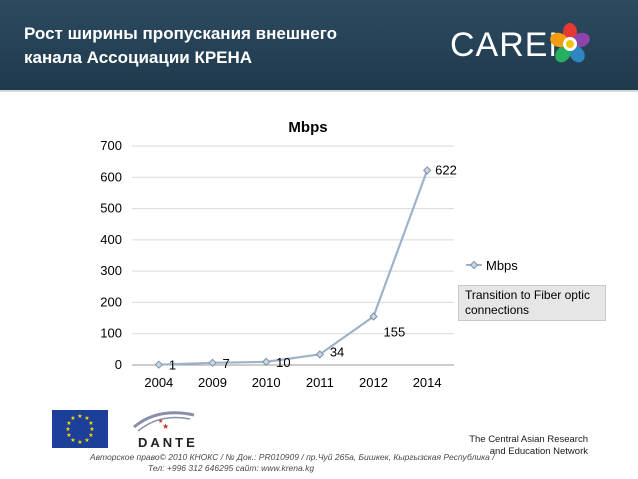  Describe the element at coordinates (266, 382) in the screenshot. I see `x-tick-label: 2010` at that location.